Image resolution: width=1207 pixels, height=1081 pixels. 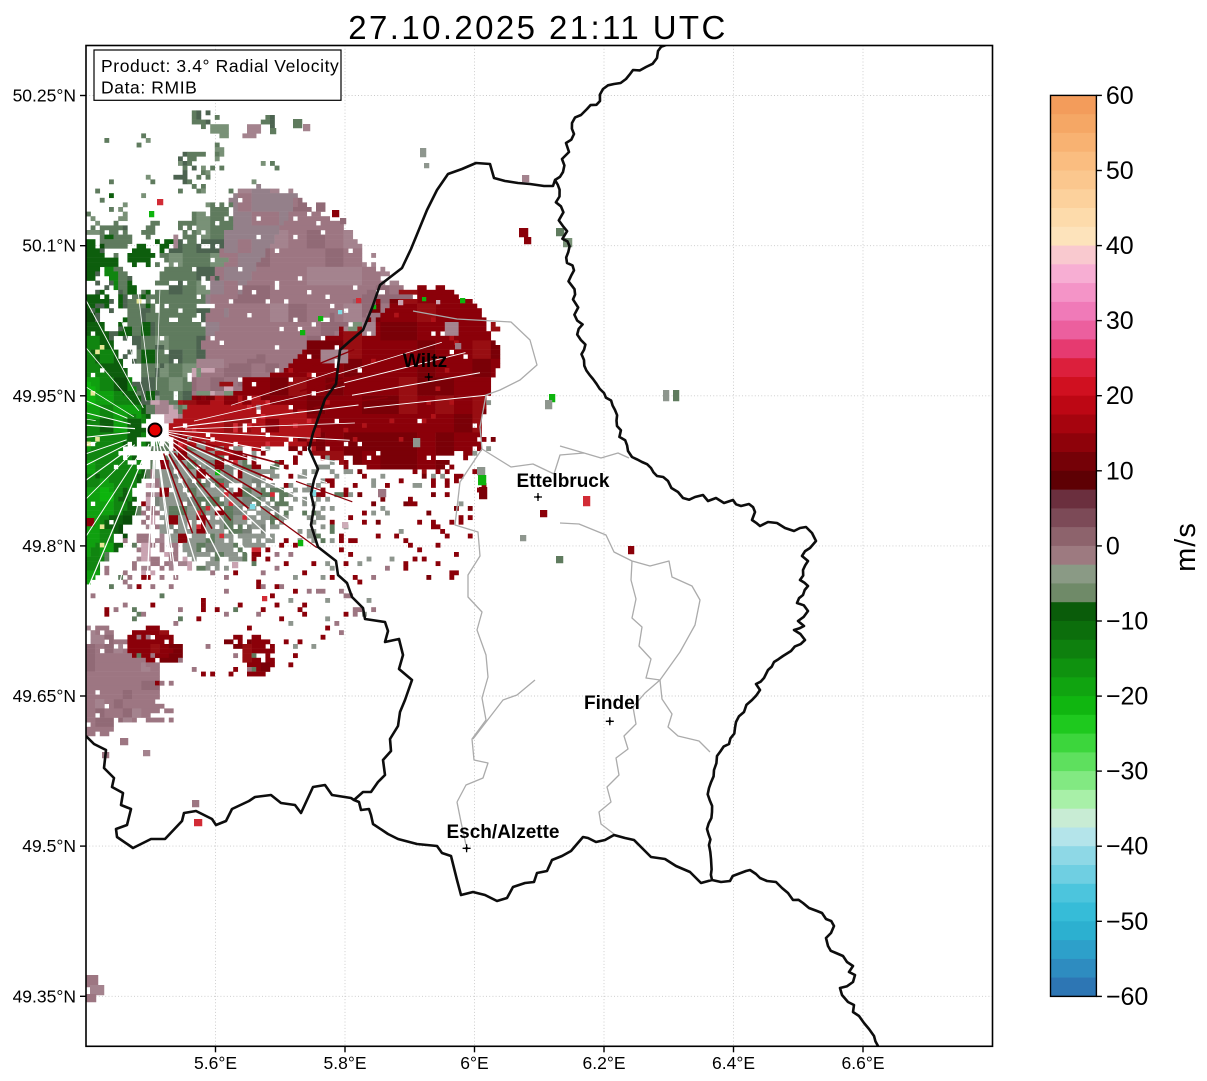 What do you see at coordinates (733, 1063) in the screenshot?
I see `svg-text: 6.4°E` at bounding box center [733, 1063].